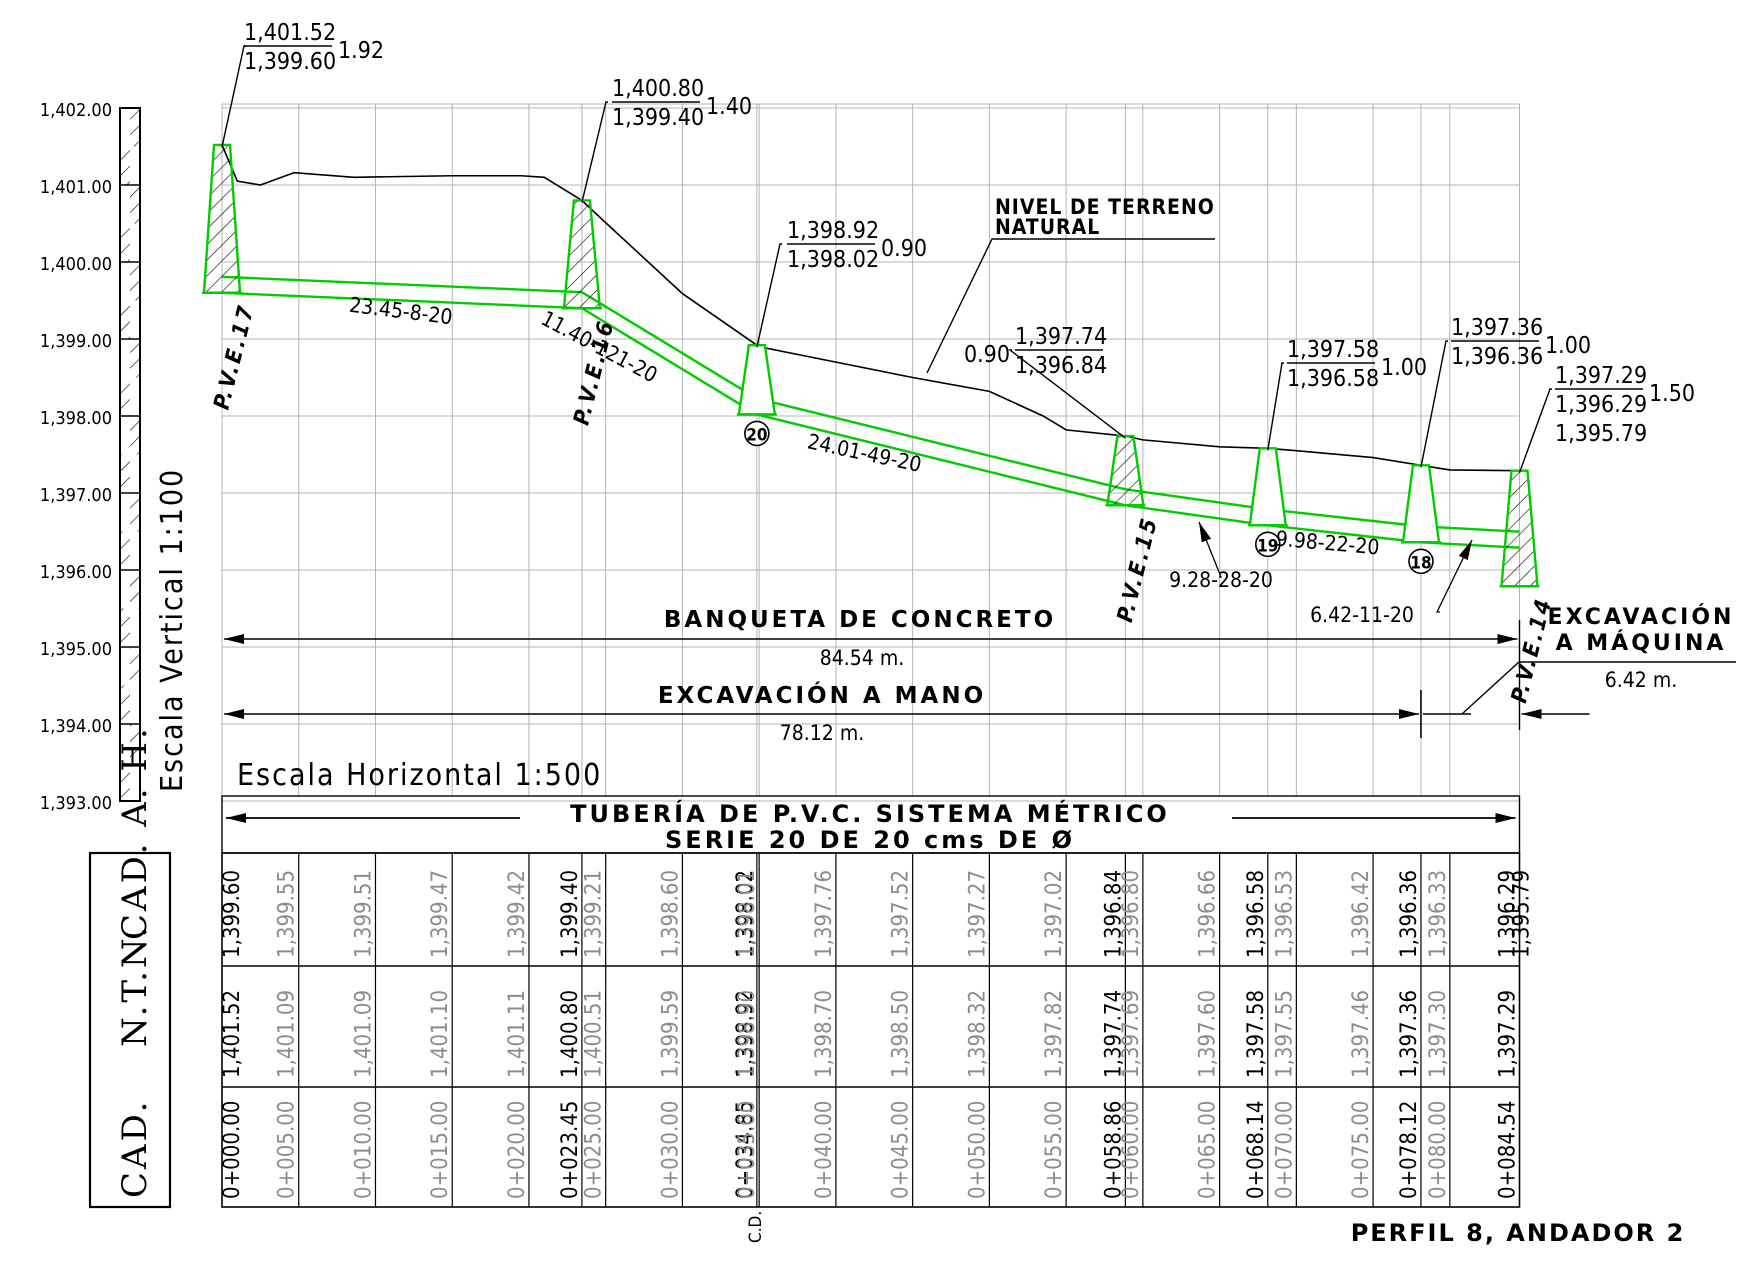 The width and height of the screenshot is (1763, 1268). I want to click on cell-ntn: 1,398.50, so click(901, 1034).